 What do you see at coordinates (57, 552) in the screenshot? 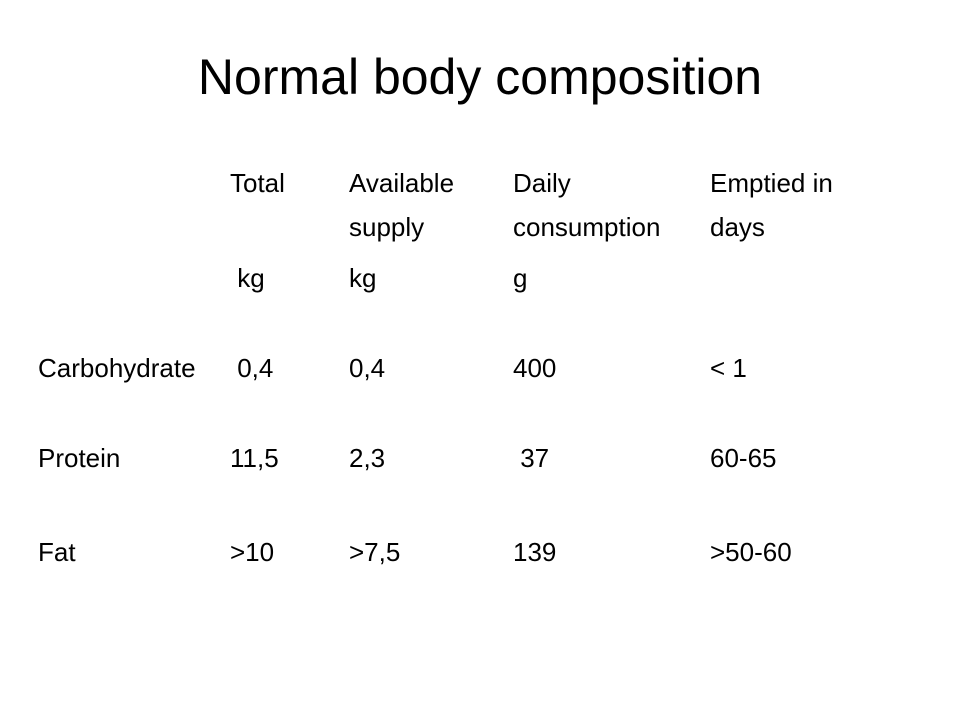
I see `row-label-fat: Fat` at bounding box center [57, 552].